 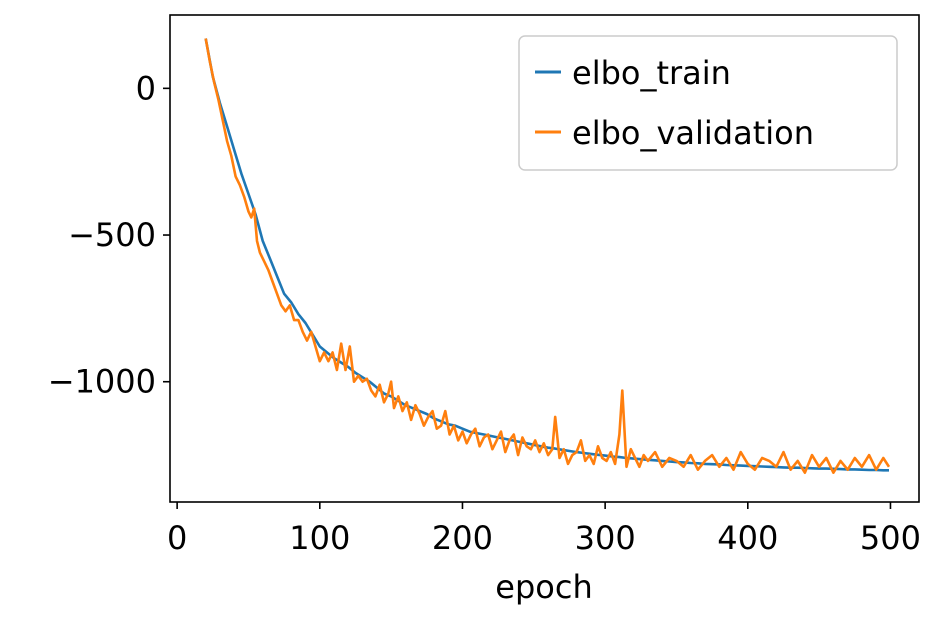 What do you see at coordinates (693, 133) in the screenshot?
I see `legend-label-elbo-validation: elbo_validation` at bounding box center [693, 133].